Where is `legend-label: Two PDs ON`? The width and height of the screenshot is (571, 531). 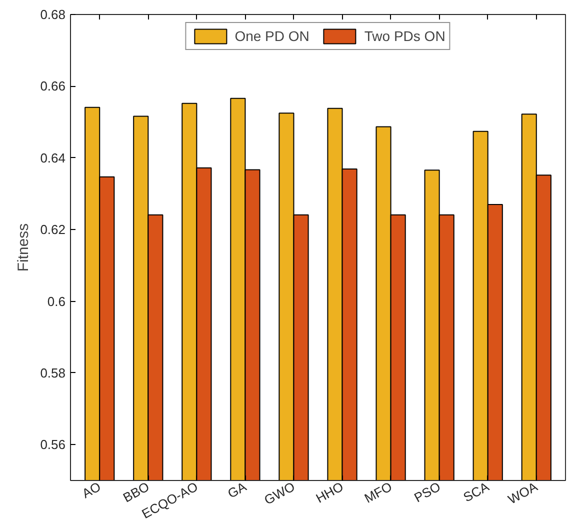 legend-label: Two PDs ON is located at coordinates (405, 36).